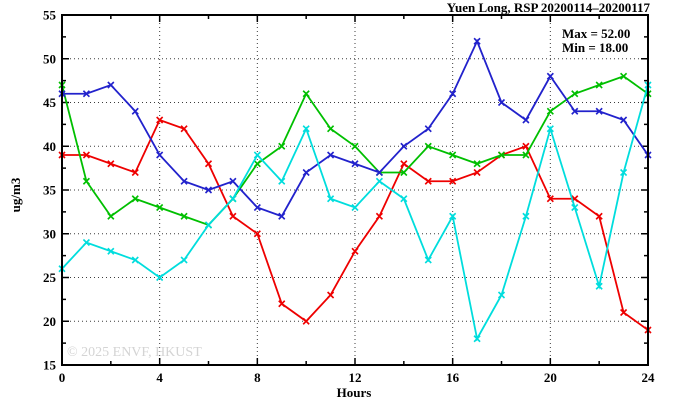 The width and height of the screenshot is (674, 409). I want to click on y-tick-label: 15, so click(50, 365).